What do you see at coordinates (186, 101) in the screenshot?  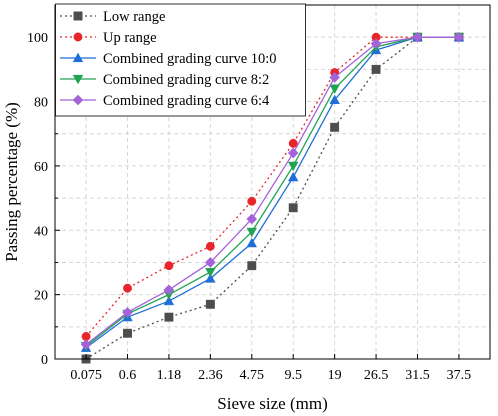 I see `legend-label: Combined grading curve 6:4` at bounding box center [186, 101].